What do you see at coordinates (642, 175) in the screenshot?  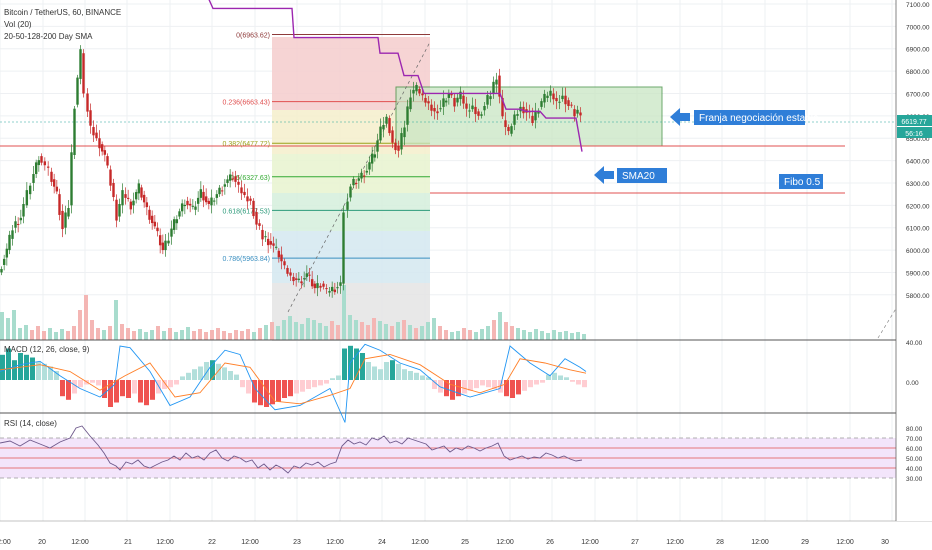 I see `sma-label-box` at bounding box center [642, 175].